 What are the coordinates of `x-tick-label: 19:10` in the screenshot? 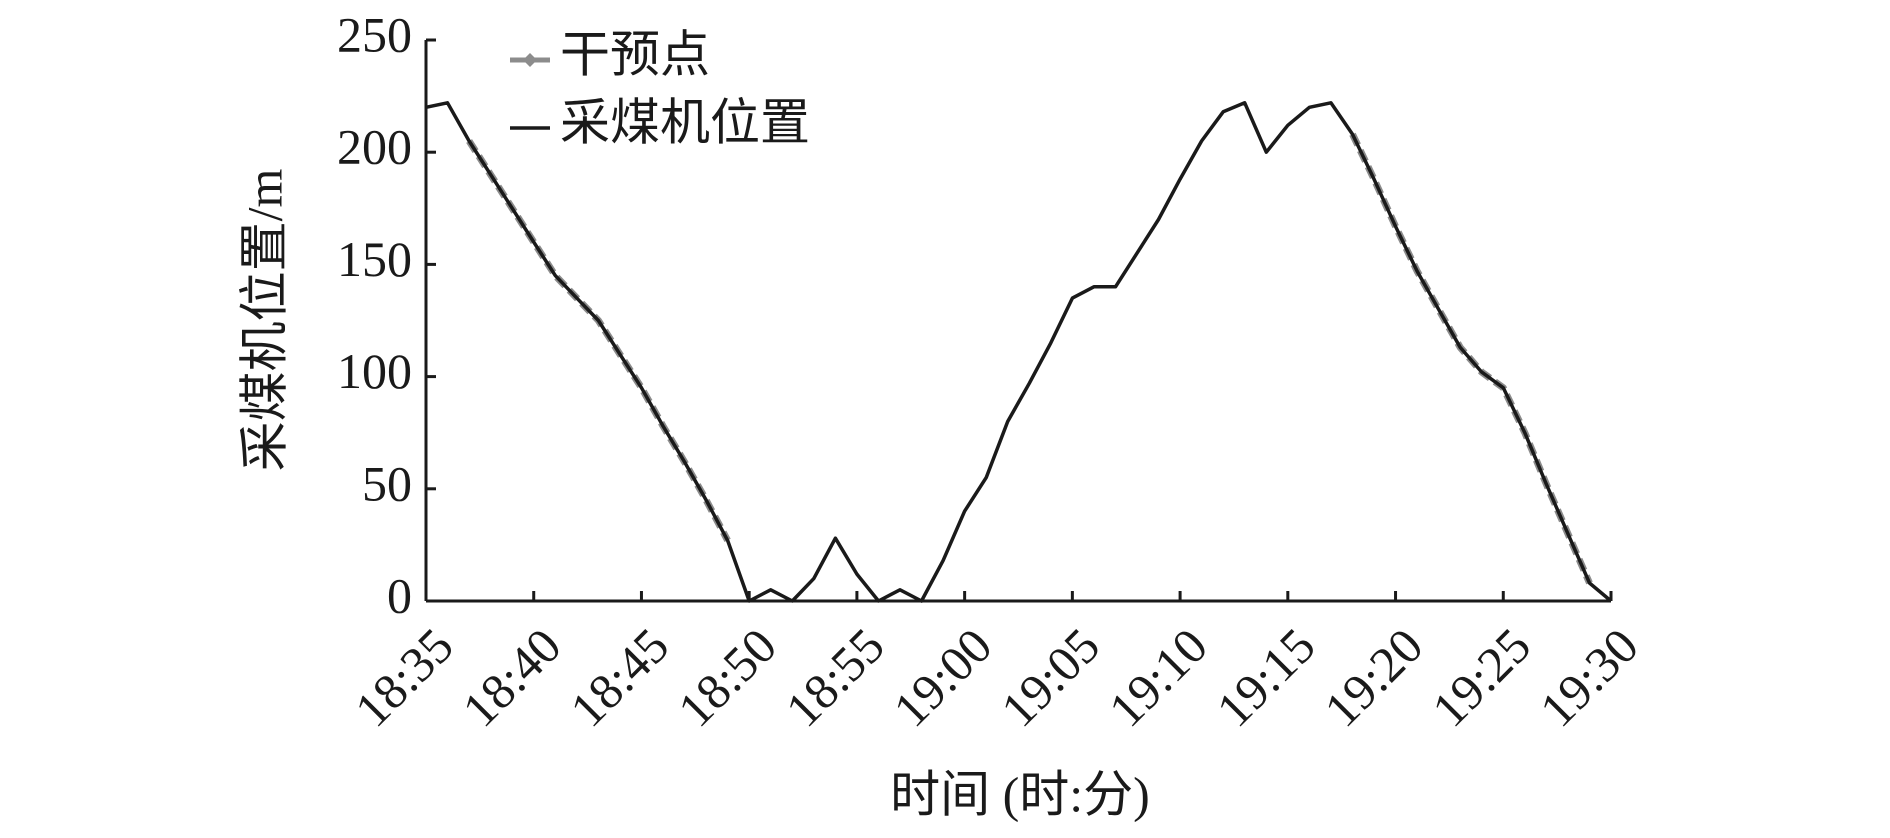 It's located at (1158, 677).